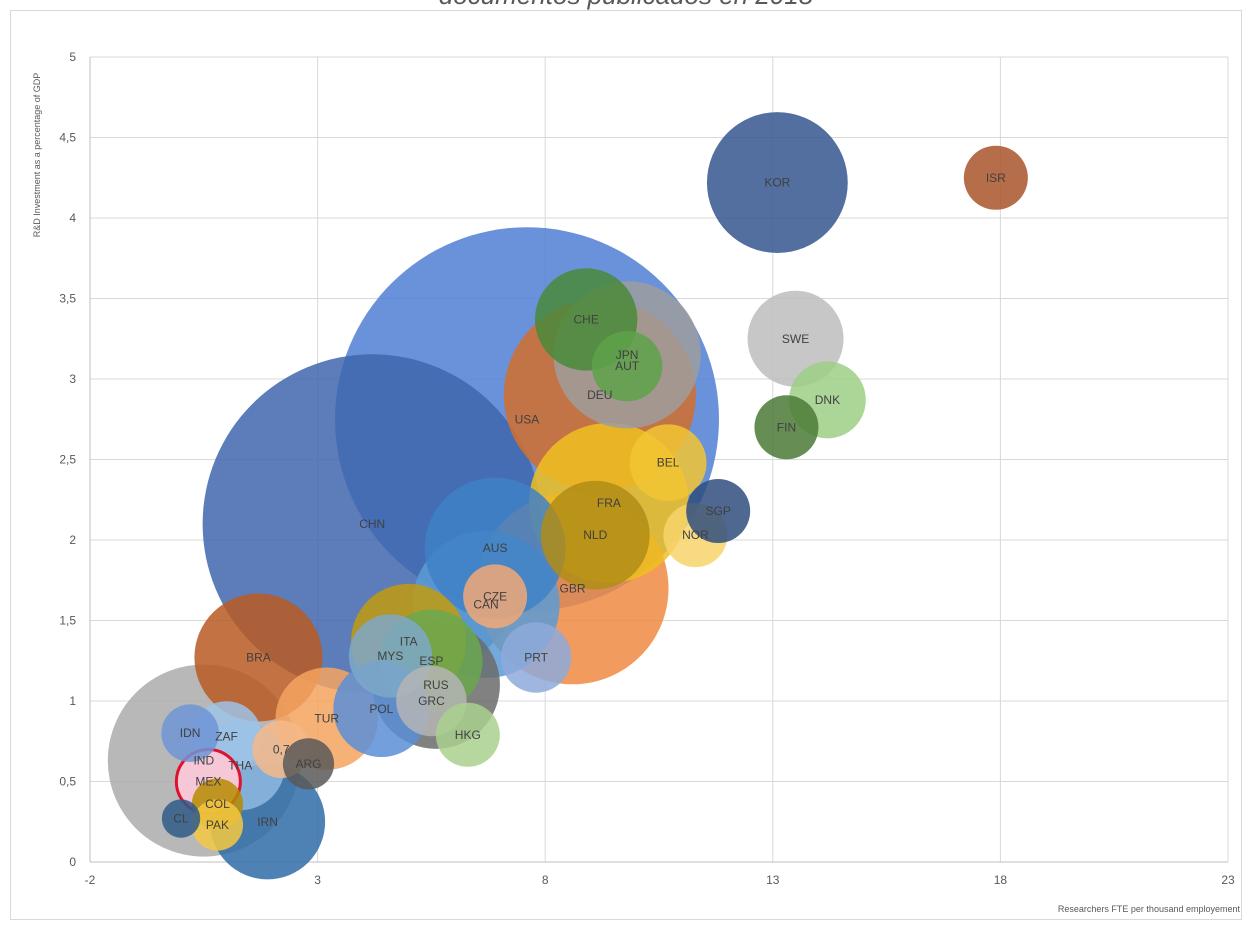 The width and height of the screenshot is (1252, 925). Describe the element at coordinates (409, 641) in the screenshot. I see `bubble-label-ita: ITA` at that location.